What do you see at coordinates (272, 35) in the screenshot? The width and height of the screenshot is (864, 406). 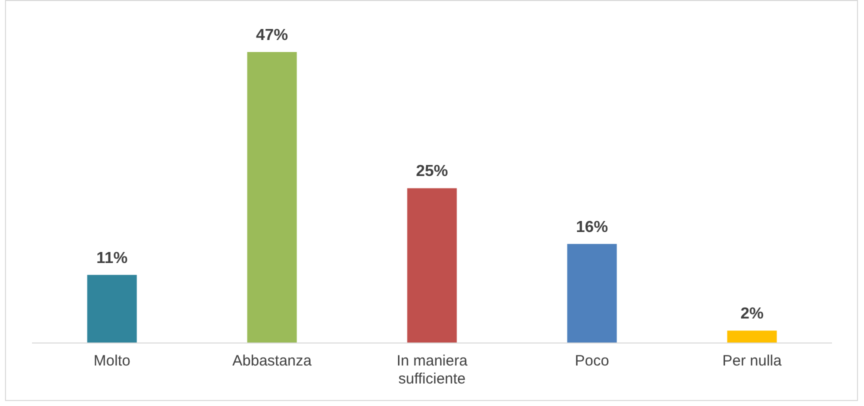 I see `data-label: 47%` at bounding box center [272, 35].